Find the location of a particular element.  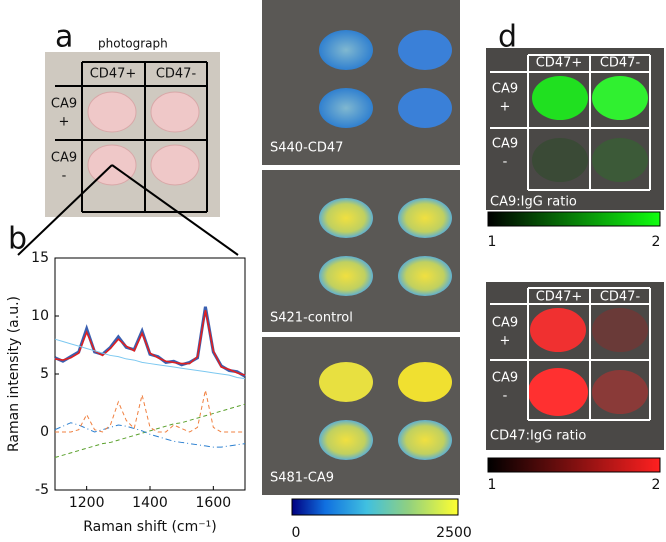

droplets is located at coordinates (143, 138).